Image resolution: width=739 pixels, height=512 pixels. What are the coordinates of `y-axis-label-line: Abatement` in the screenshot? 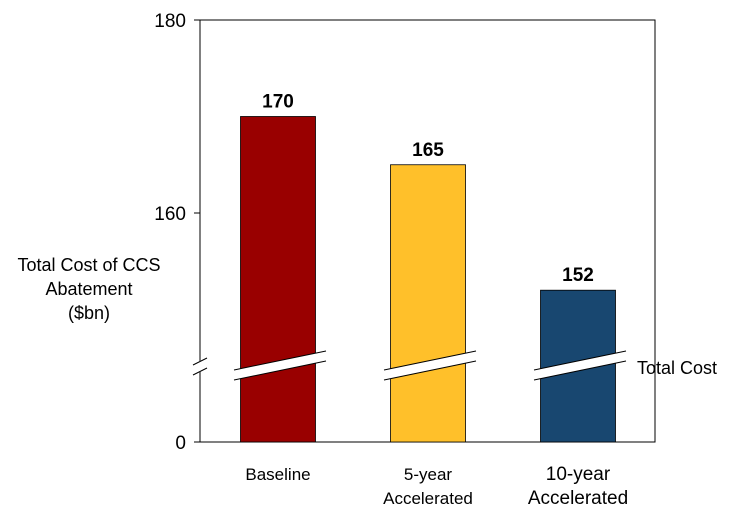 It's located at (88, 289).